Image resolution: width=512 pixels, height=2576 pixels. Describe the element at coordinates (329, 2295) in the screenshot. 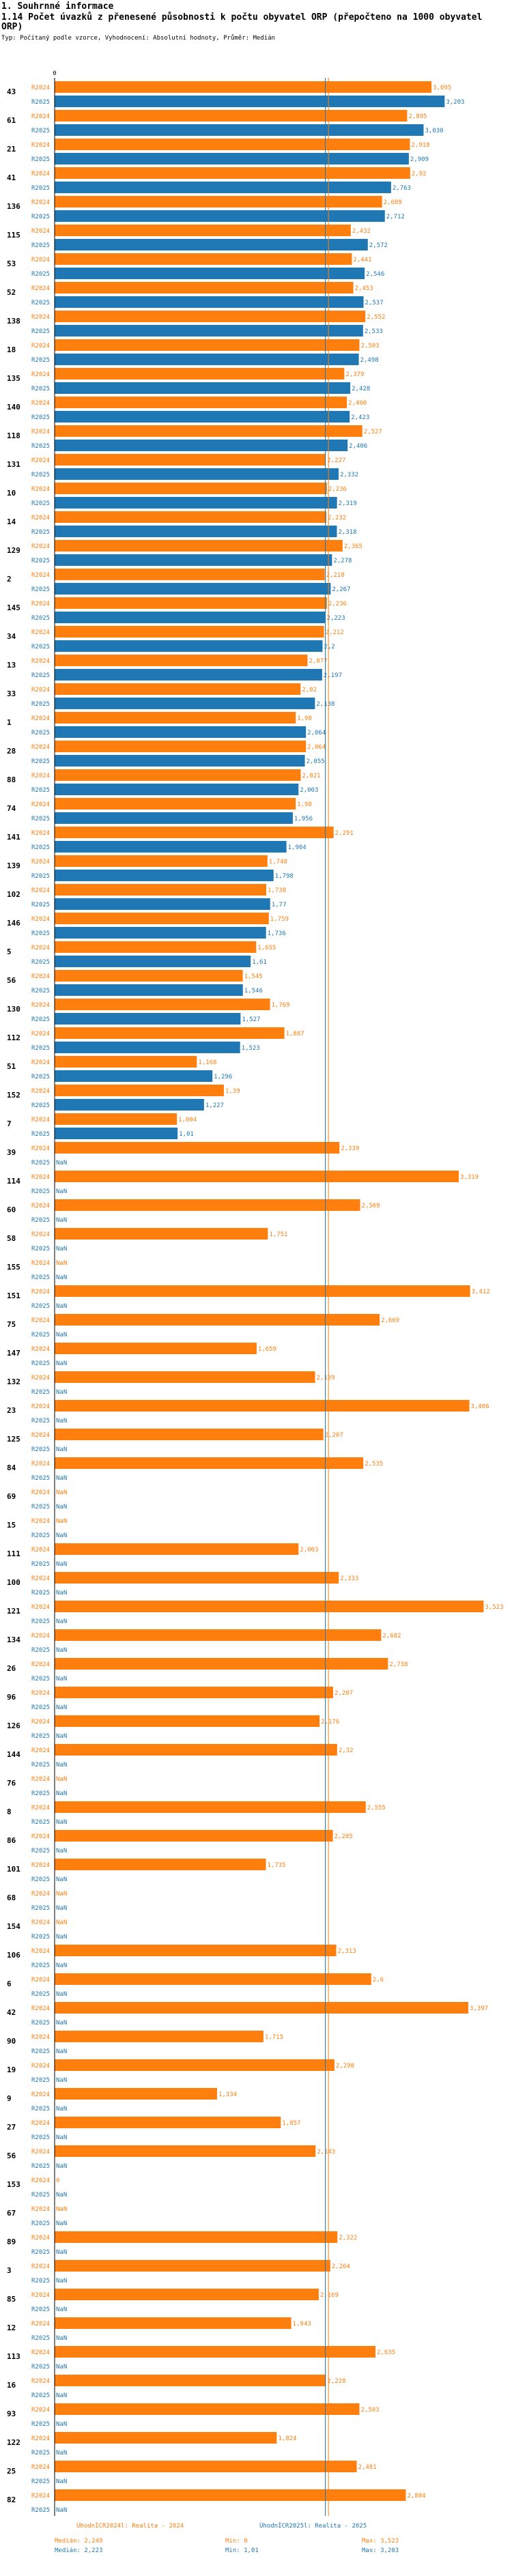

I see `value-label-2024: 2,169` at that location.